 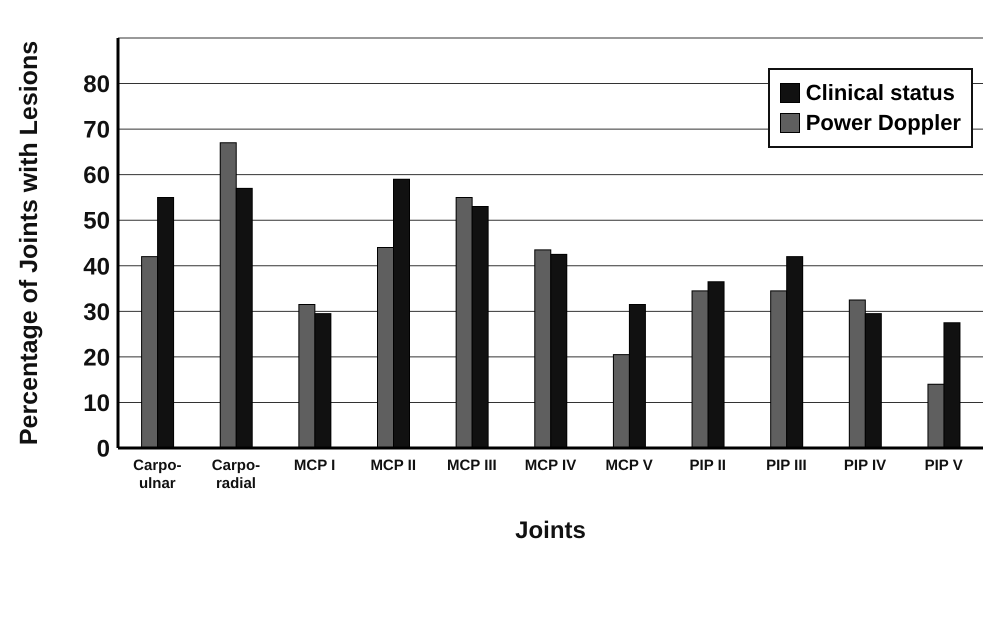 What do you see at coordinates (236, 474) in the screenshot?
I see `x-tick-label: Carpo- radial` at bounding box center [236, 474].